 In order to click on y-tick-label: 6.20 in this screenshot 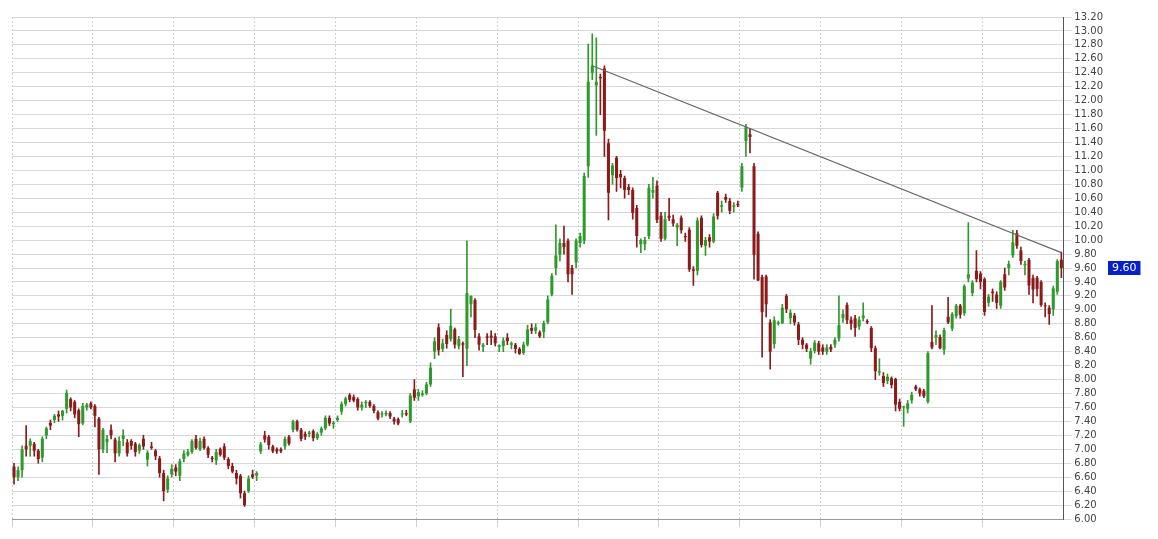, I will do `click(1085, 504)`.